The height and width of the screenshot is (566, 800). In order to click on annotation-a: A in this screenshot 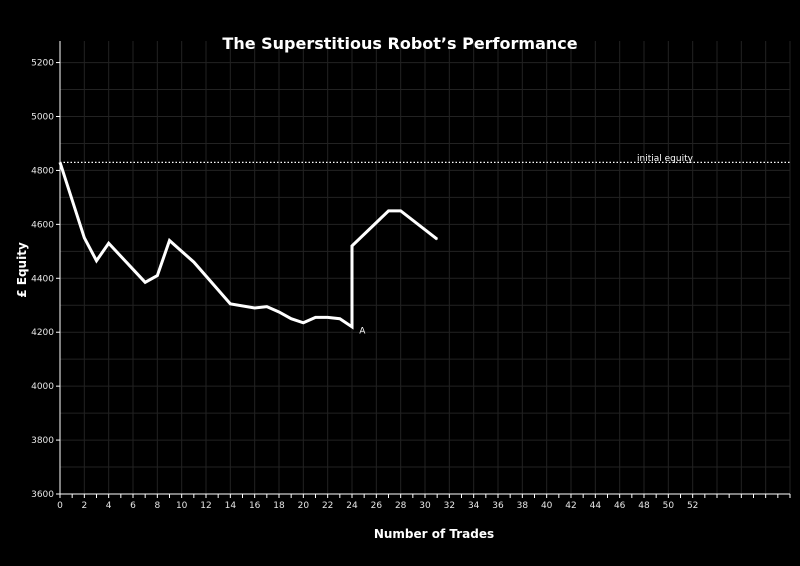, I will do `click(362, 332)`.